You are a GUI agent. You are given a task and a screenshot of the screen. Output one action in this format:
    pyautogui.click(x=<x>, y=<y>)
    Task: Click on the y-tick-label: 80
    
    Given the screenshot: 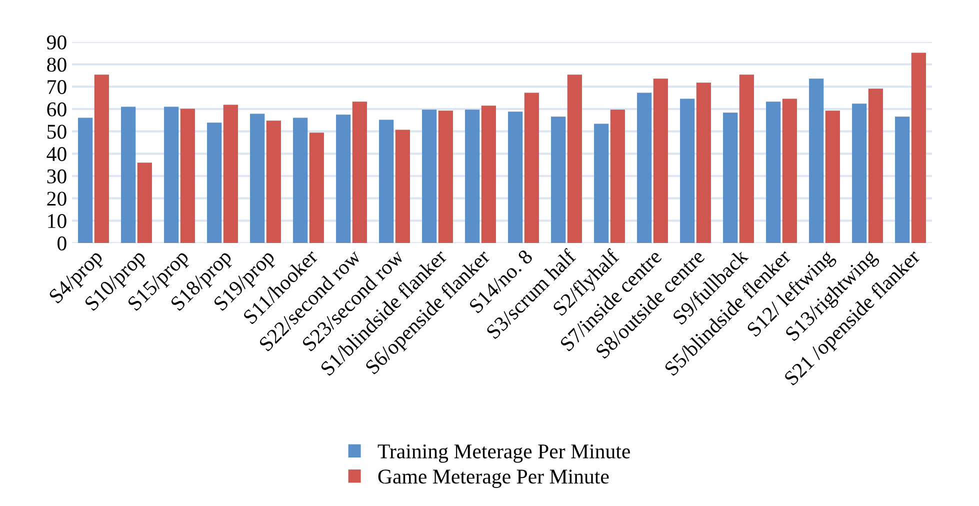 What is the action you would take?
    pyautogui.click(x=56, y=65)
    